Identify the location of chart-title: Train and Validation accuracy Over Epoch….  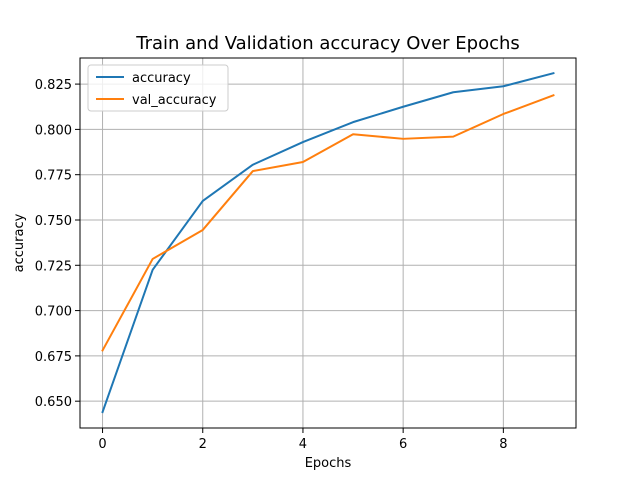
(327, 43).